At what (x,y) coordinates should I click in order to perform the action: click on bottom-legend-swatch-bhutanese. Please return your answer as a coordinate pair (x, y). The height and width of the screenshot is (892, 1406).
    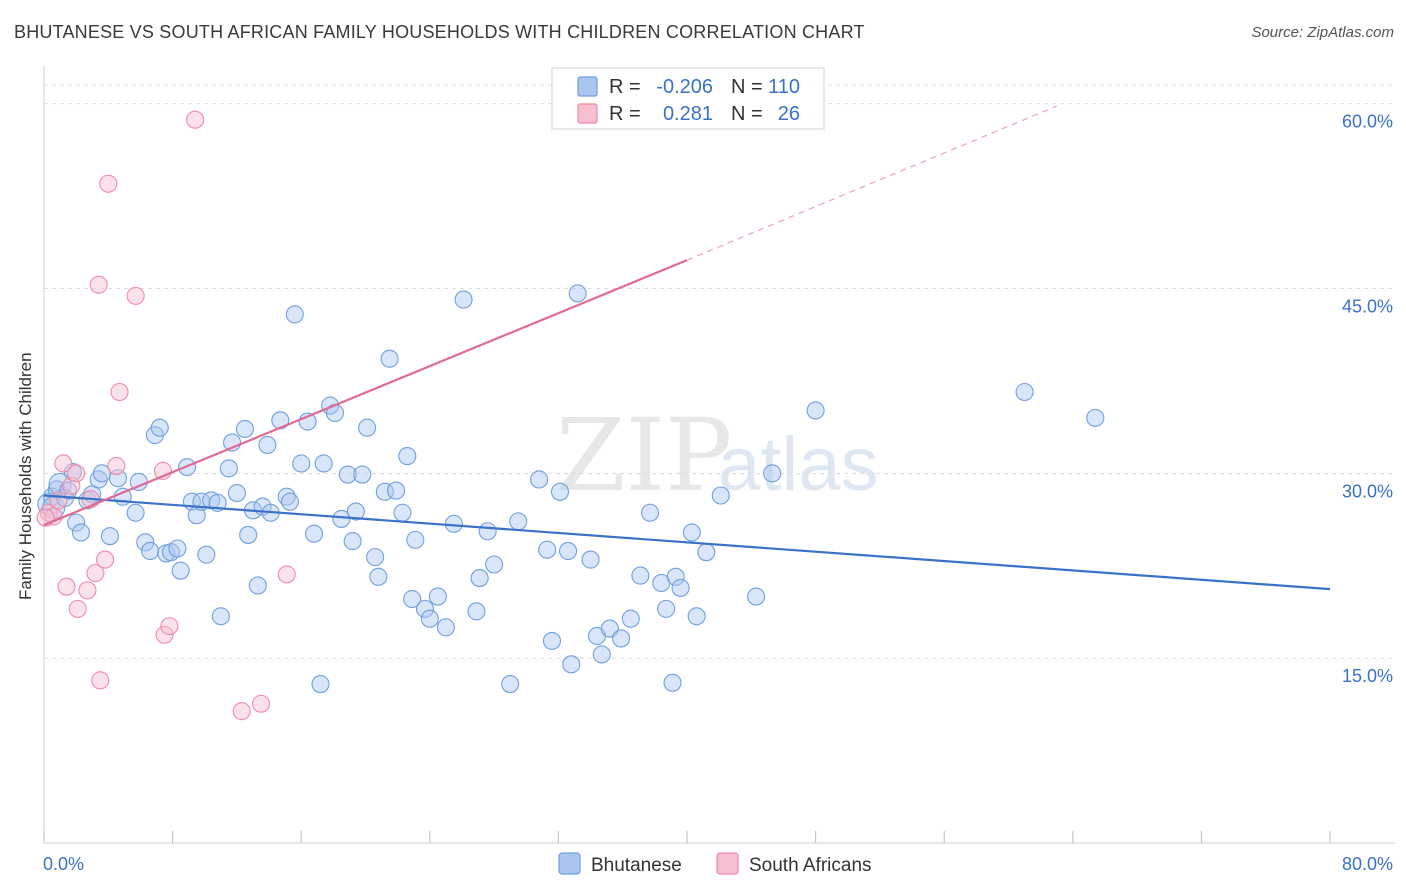
    Looking at the image, I should click on (569, 863).